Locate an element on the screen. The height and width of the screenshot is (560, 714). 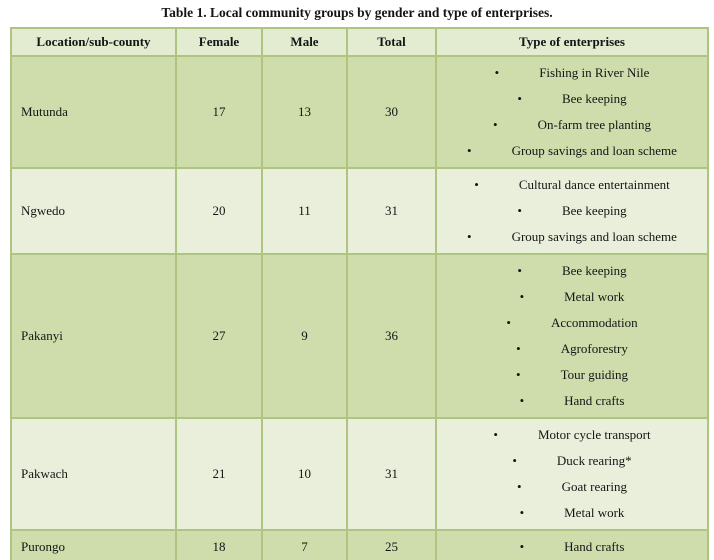
enterprise-item: • Cultural dance entertainment is located at coordinates (572, 185).